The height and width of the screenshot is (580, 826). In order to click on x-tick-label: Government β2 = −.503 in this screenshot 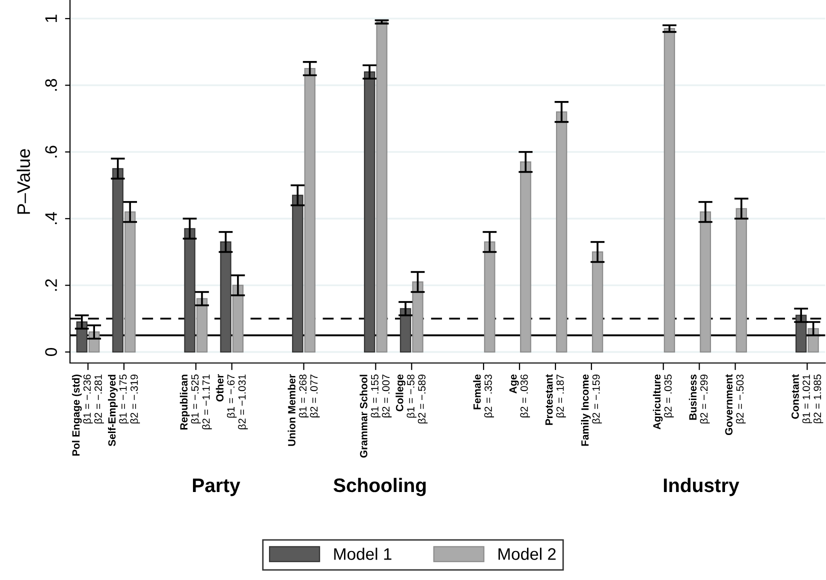, I will do `click(735, 405)`.